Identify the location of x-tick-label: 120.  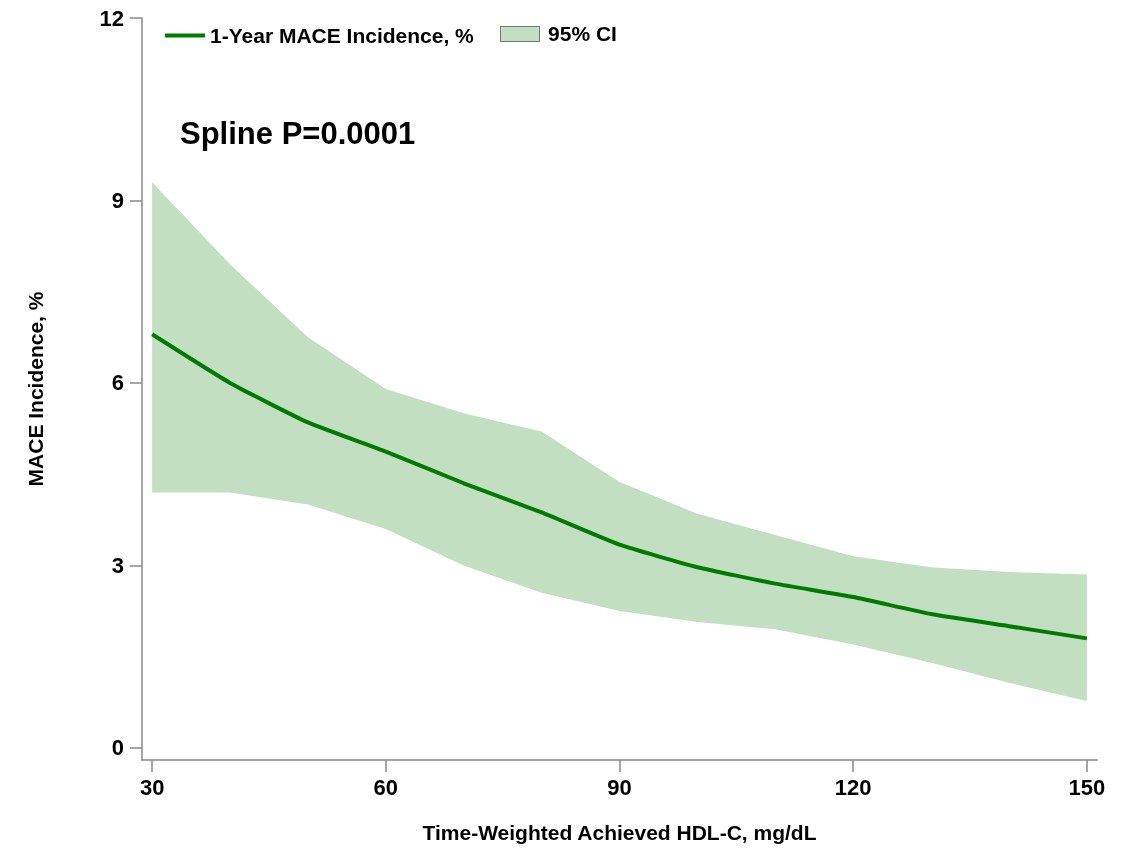
(853, 787).